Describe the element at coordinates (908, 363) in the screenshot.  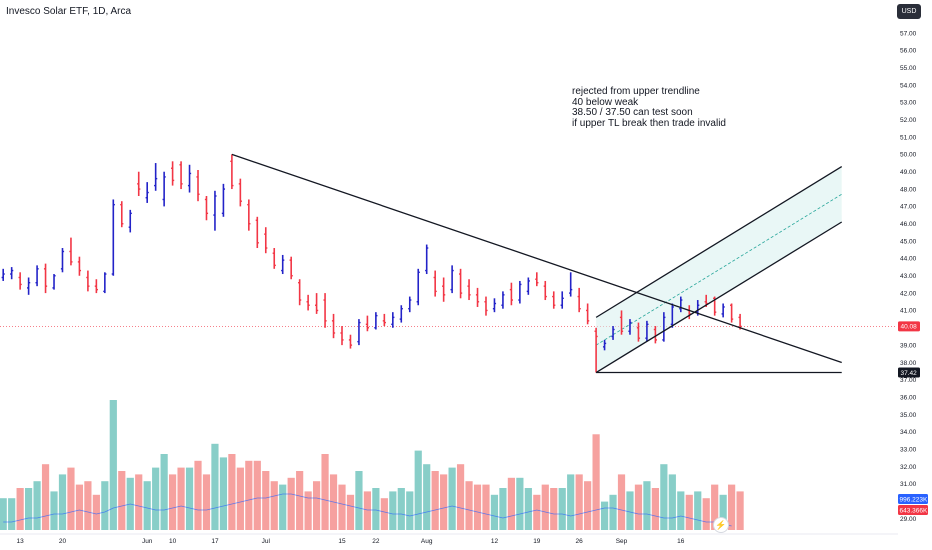
I see `price-tick-label: 38.00` at that location.